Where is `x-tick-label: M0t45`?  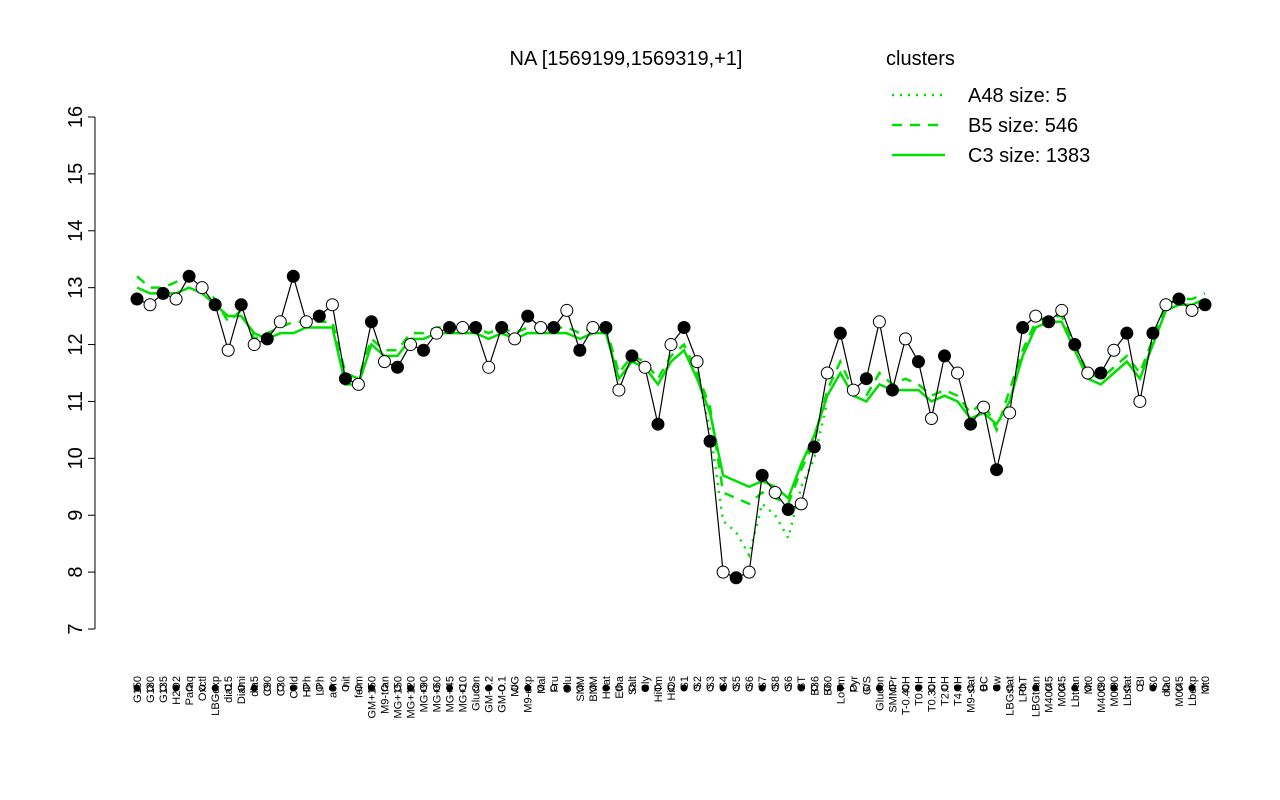 x-tick-label: M0t45 is located at coordinates (1063, 691).